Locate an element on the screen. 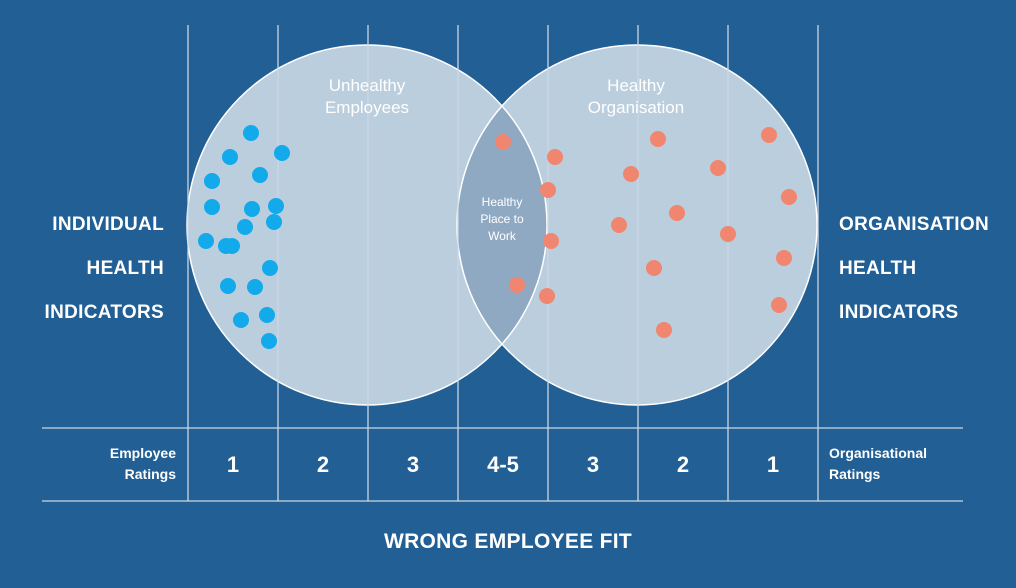 The height and width of the screenshot is (588, 1016). left-title-line-1: Unhealthy is located at coordinates (367, 85).